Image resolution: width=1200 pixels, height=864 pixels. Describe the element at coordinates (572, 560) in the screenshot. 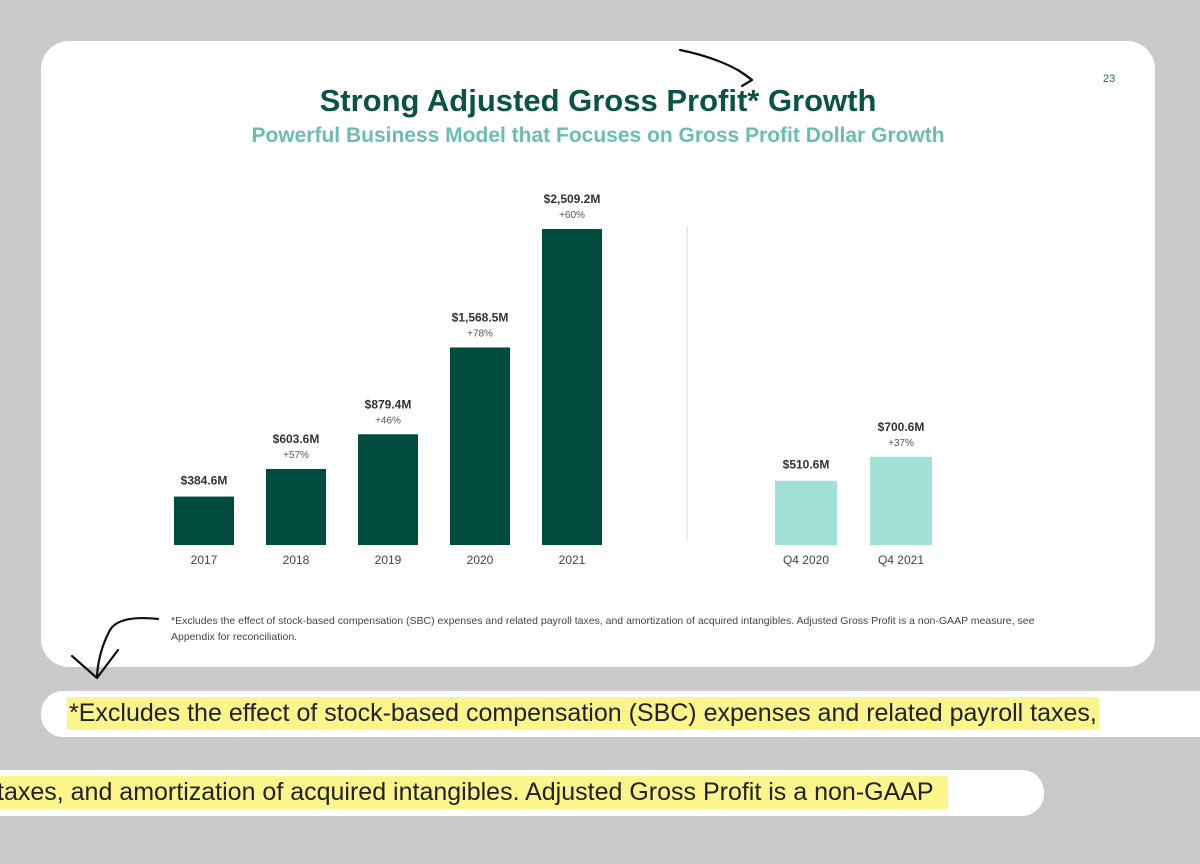

I see `x-tick-label: 2021` at that location.